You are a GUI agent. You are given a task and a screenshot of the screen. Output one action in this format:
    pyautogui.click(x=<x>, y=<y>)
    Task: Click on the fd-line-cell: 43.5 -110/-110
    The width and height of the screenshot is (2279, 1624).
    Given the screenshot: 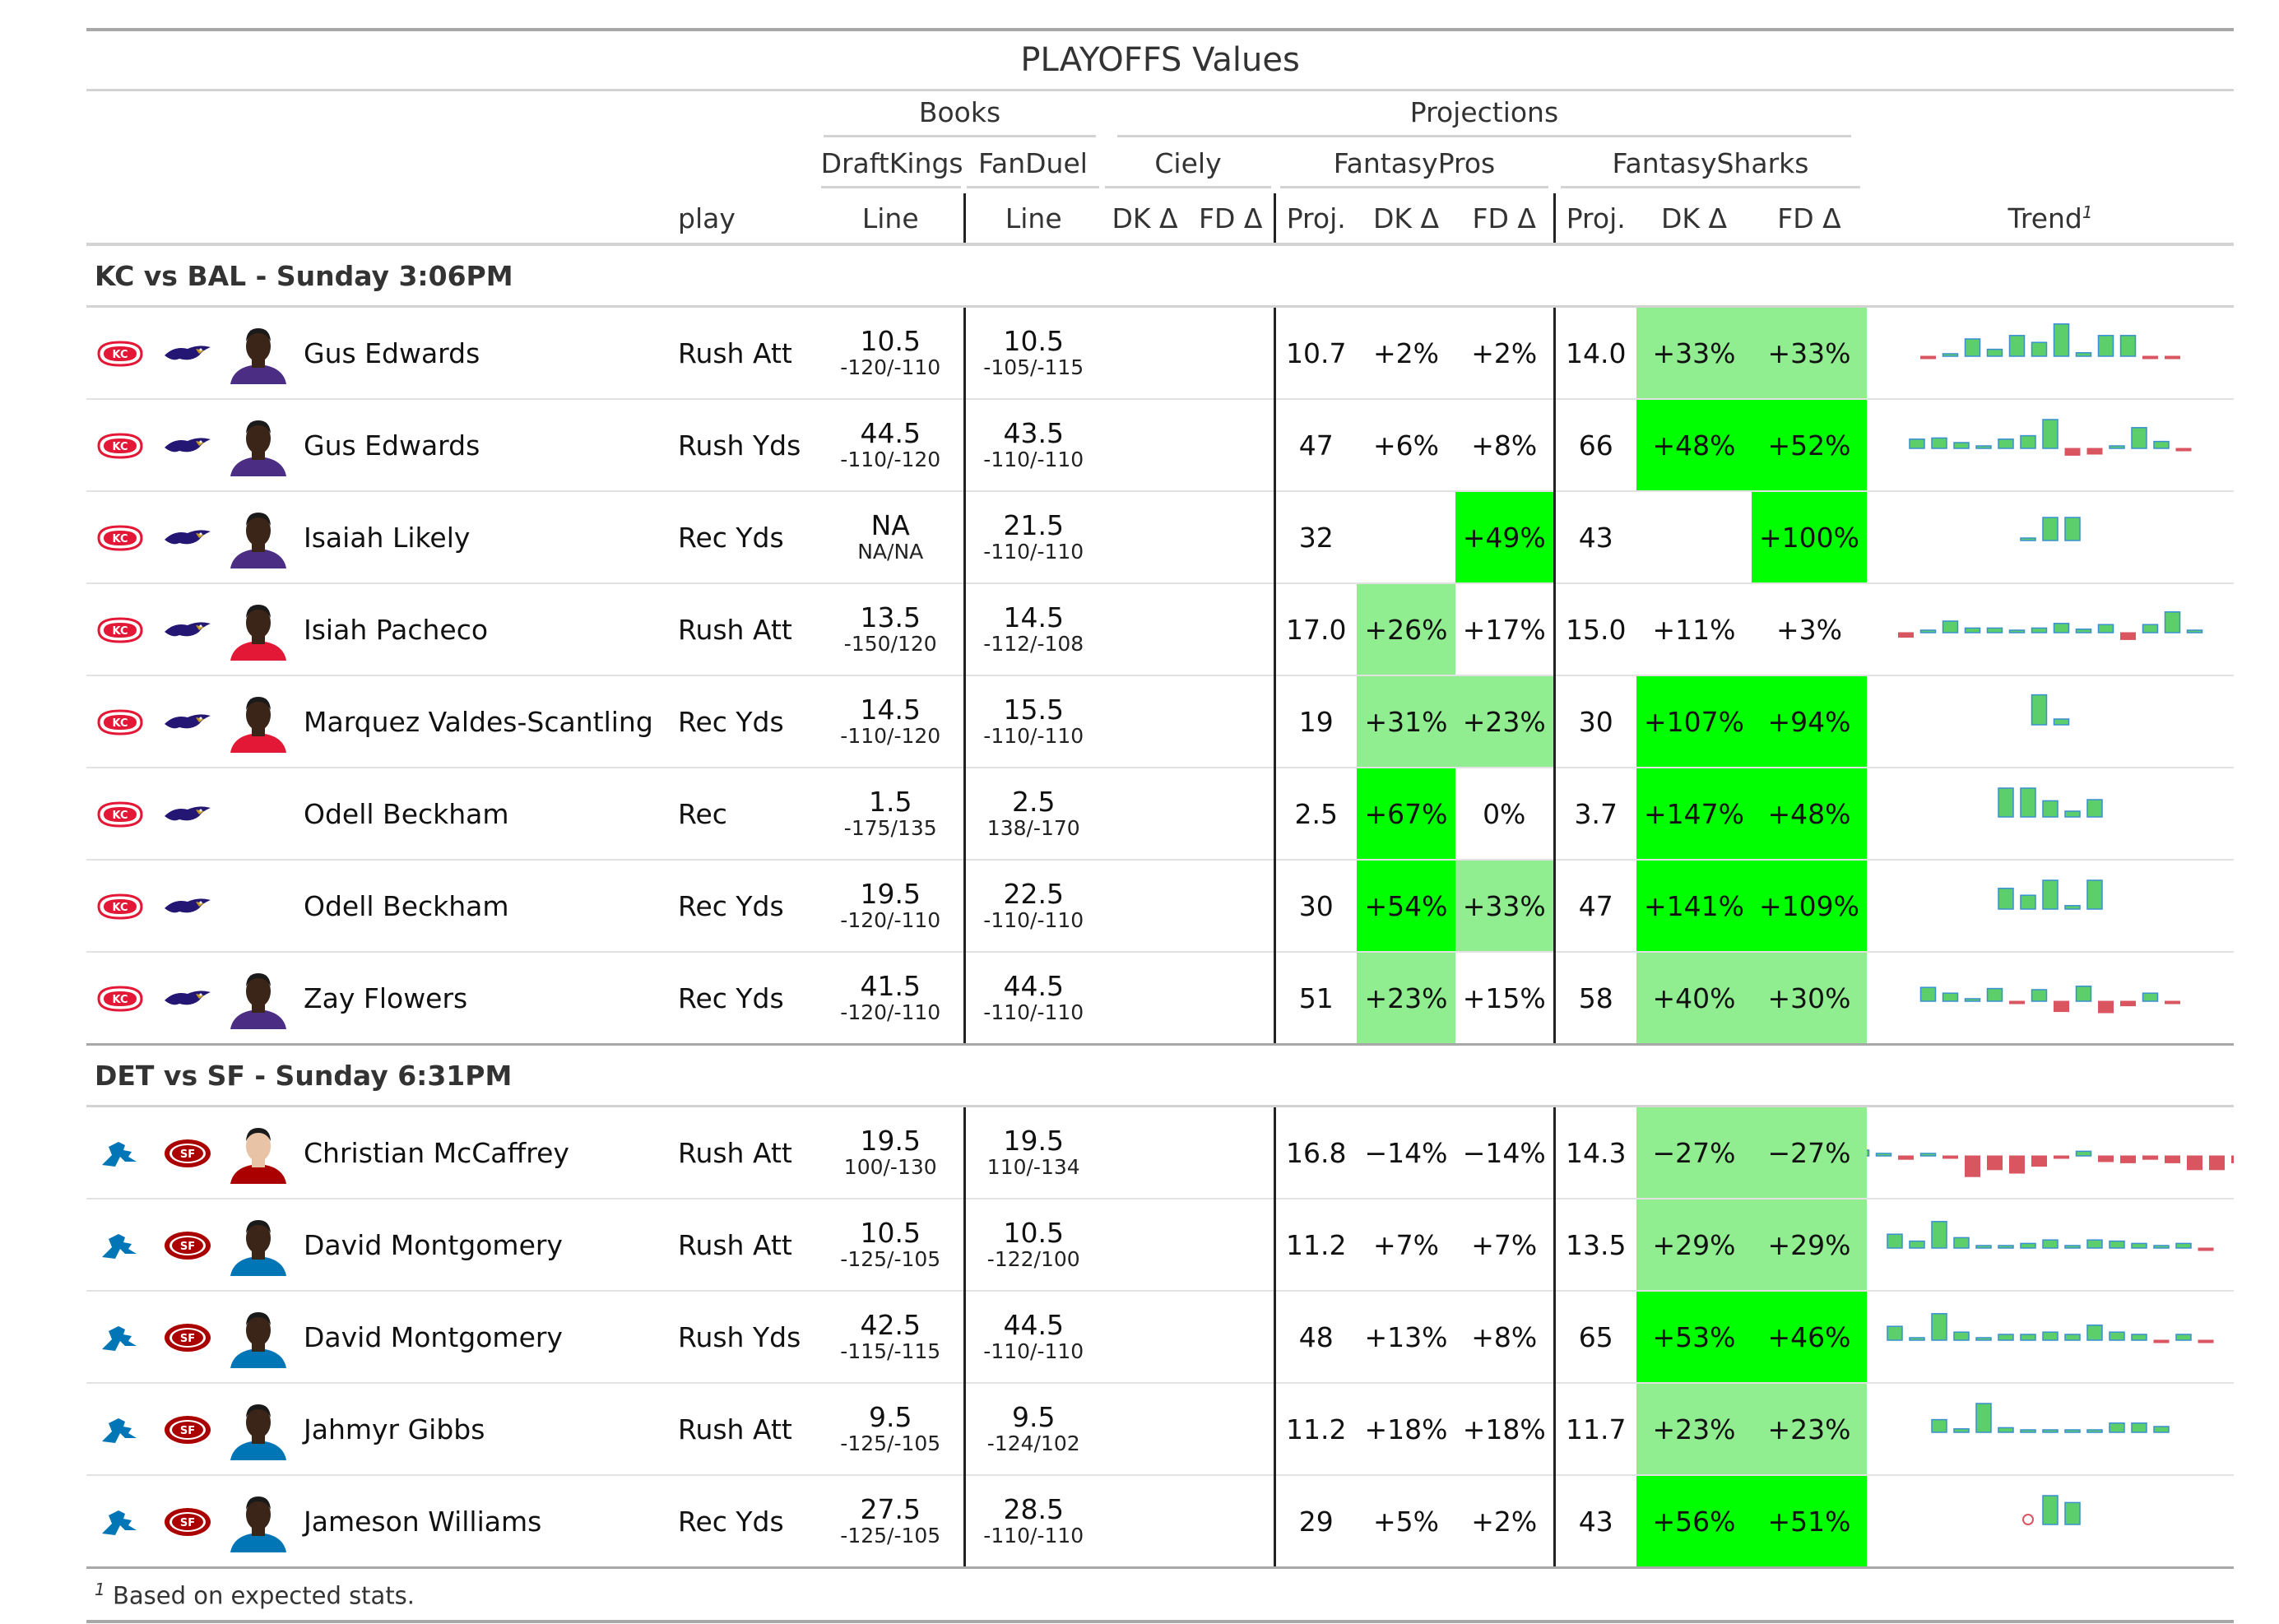 What is the action you would take?
    pyautogui.click(x=1032, y=445)
    